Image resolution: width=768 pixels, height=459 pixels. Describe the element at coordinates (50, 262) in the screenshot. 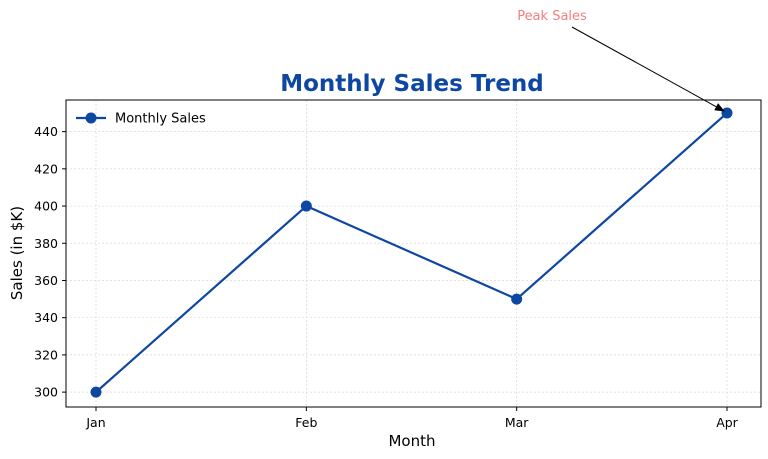

I see `y-axis-ticks: 300 320 340 360 380 400 420 440` at that location.